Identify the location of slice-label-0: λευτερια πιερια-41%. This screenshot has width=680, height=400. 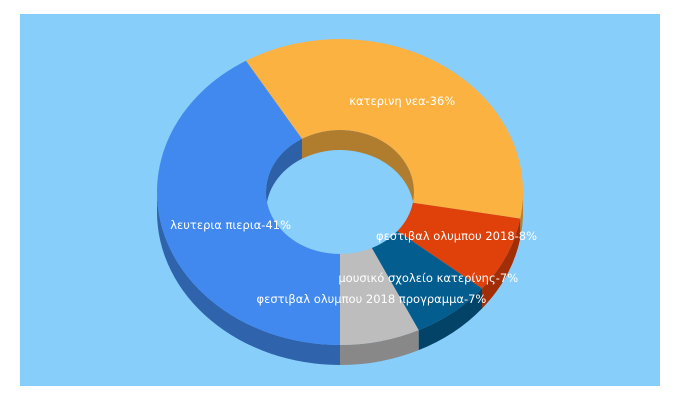
(230, 225).